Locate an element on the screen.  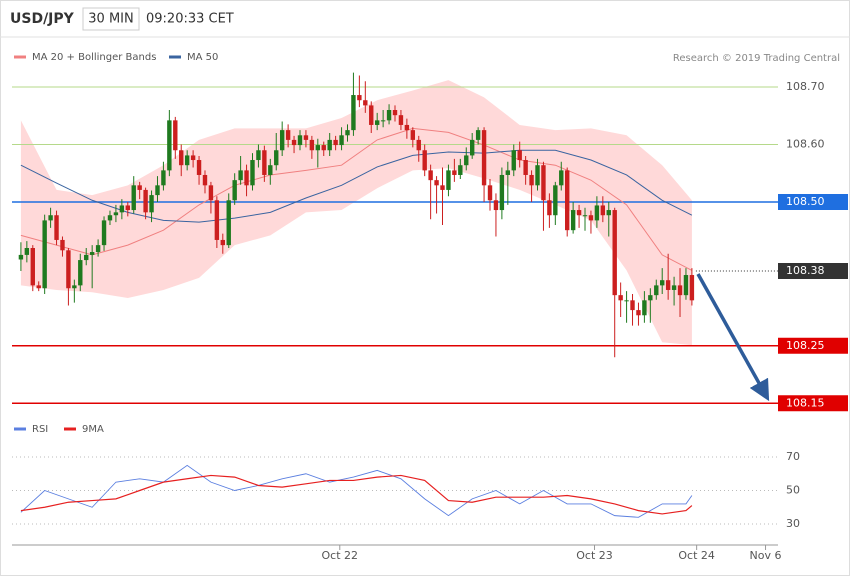
level-label: 108.15 is located at coordinates (805, 402).